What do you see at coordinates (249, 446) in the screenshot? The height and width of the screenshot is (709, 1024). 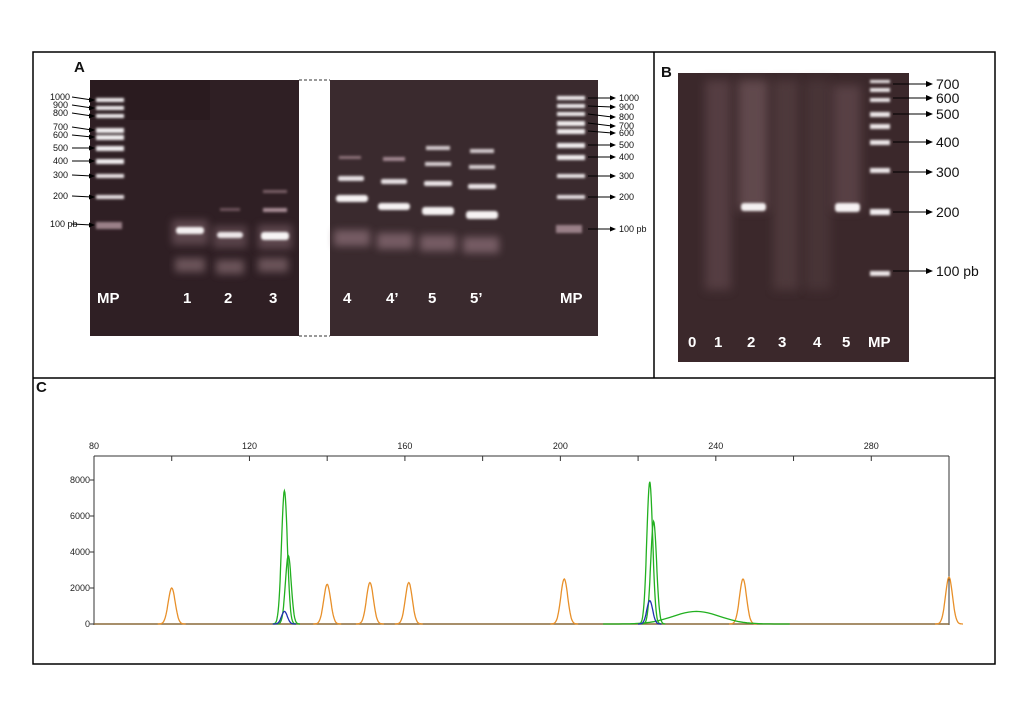 I see `x-tick-label-120: 120` at bounding box center [249, 446].